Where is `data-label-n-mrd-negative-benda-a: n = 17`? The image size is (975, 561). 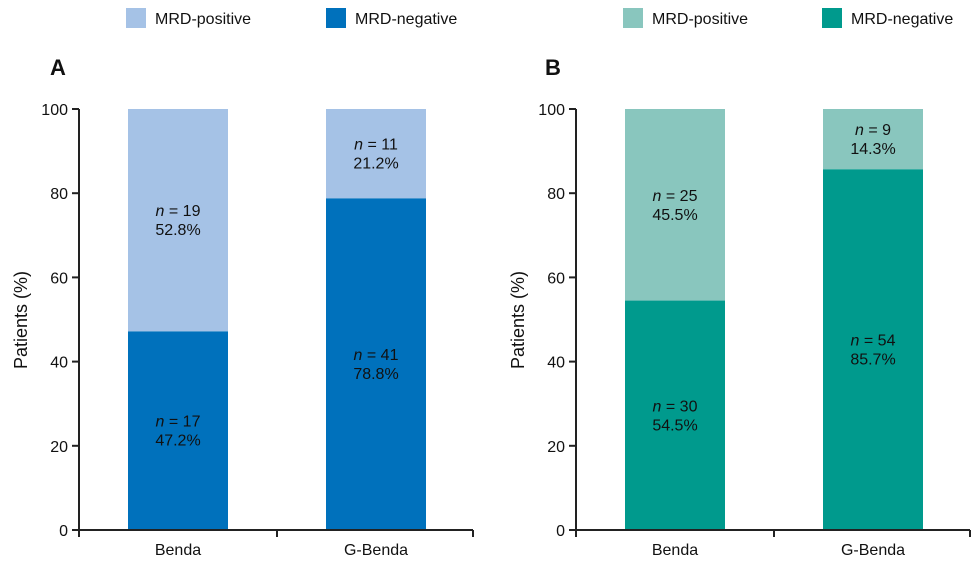 data-label-n-mrd-negative-benda-a: n = 17 is located at coordinates (178, 422).